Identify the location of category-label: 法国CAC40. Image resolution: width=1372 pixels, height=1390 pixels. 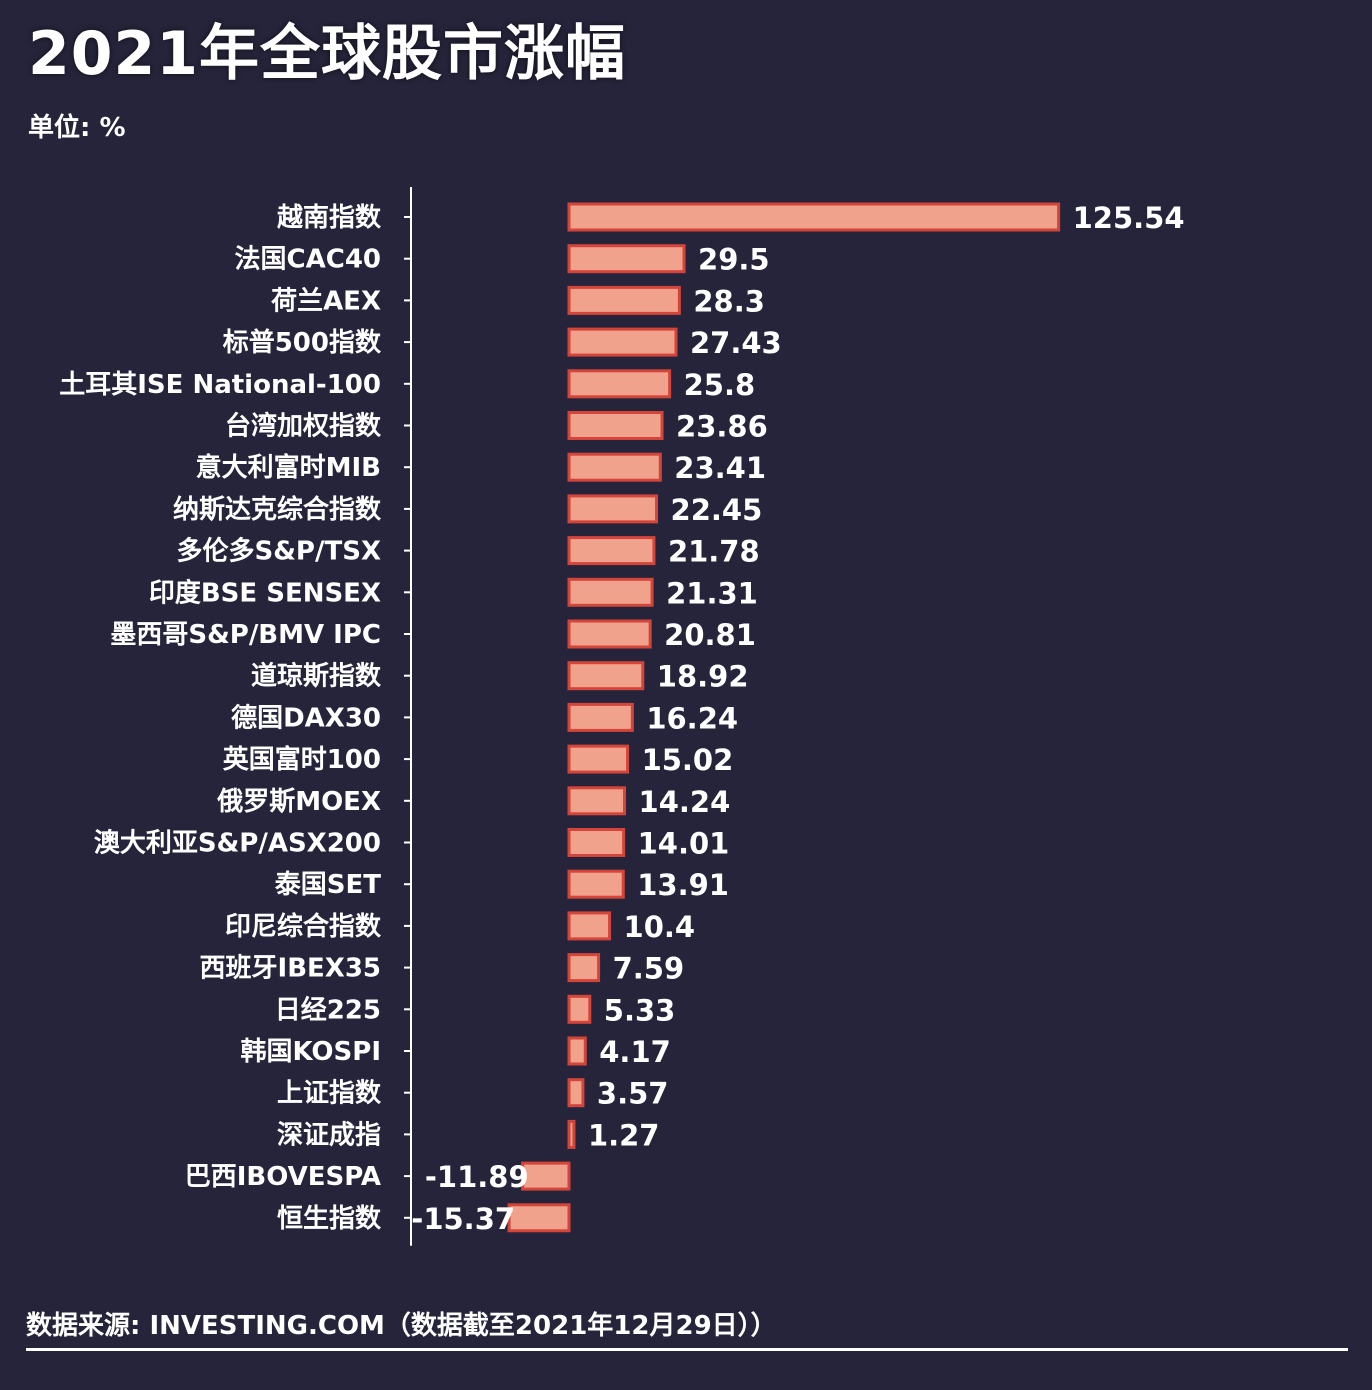
(308, 260).